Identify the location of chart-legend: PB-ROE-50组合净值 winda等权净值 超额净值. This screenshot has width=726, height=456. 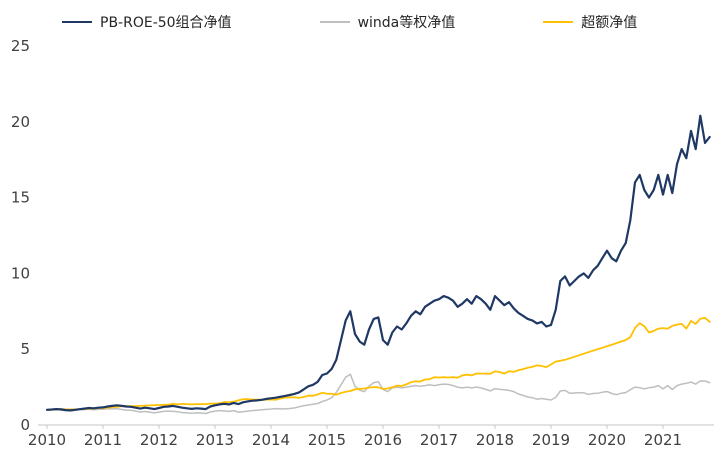
(349, 22).